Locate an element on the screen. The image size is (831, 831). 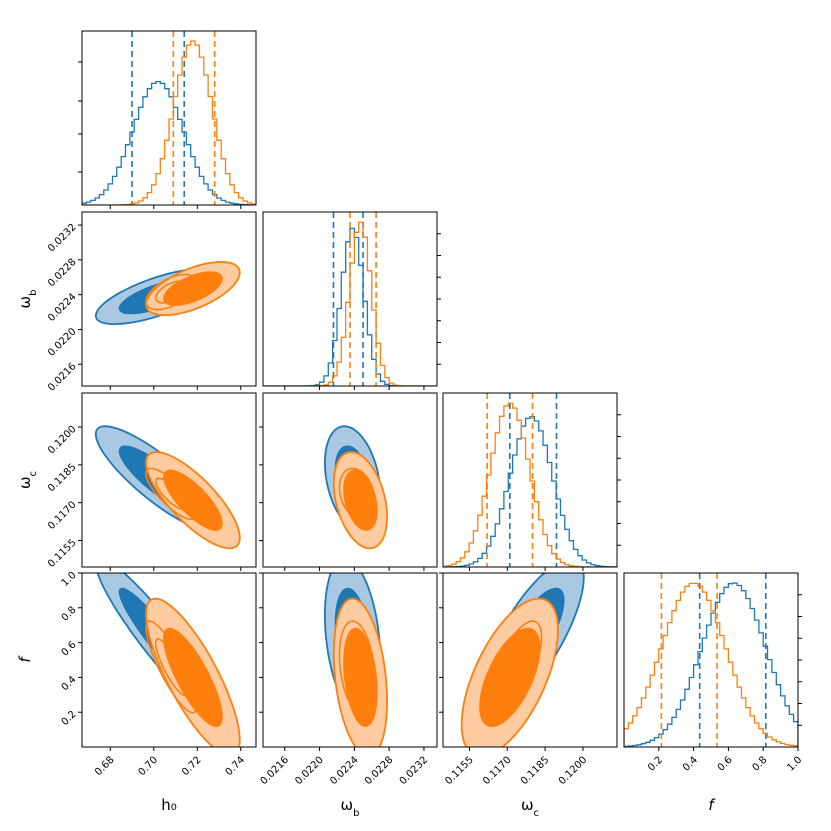
x-tick-label: 0.74 is located at coordinates (236, 767).